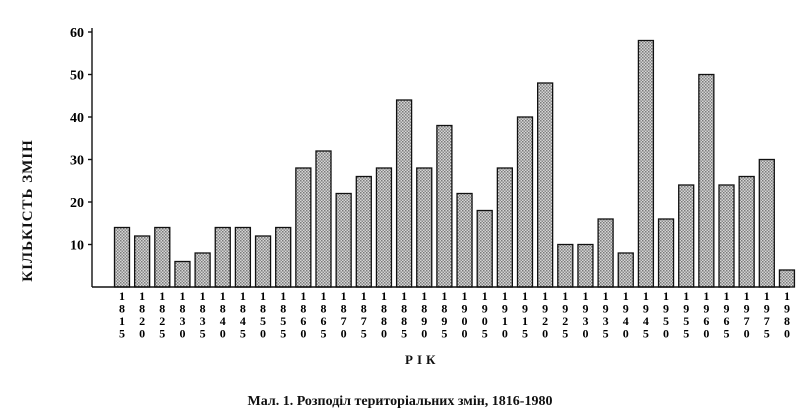 The height and width of the screenshot is (420, 800). What do you see at coordinates (766, 223) in the screenshot?
I see `bar-1975` at bounding box center [766, 223].